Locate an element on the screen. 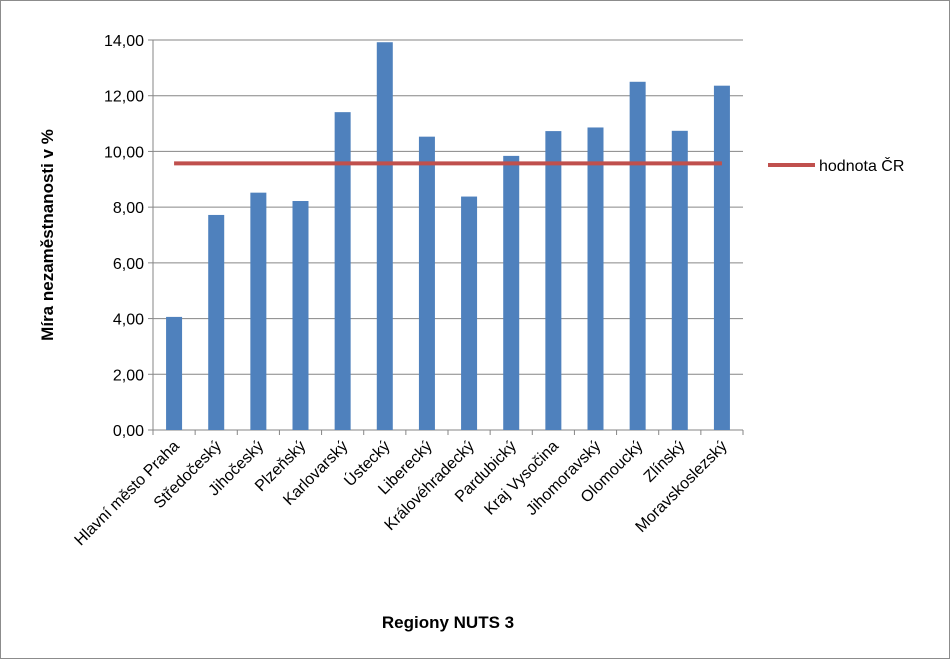  legend-label: hodnota ČR is located at coordinates (861, 165).